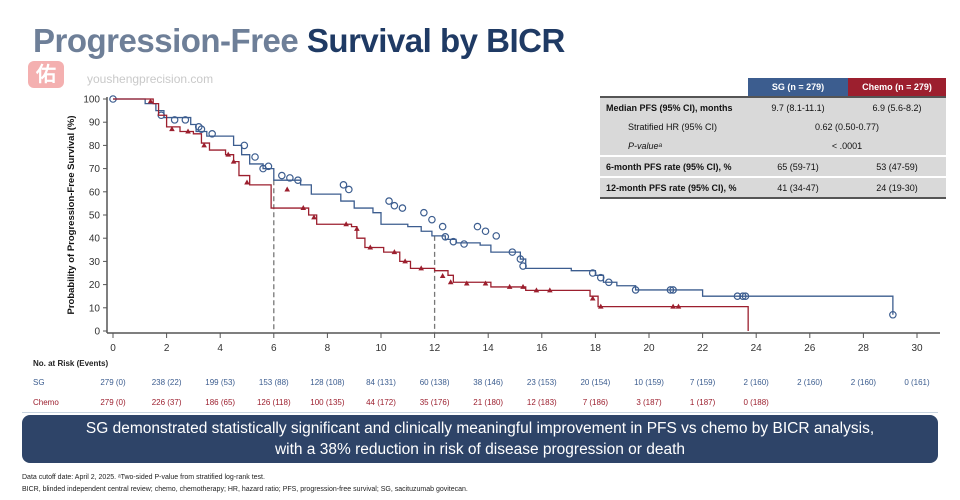  Describe the element at coordinates (95, 308) in the screenshot. I see `y-tick-label: 10` at that location.